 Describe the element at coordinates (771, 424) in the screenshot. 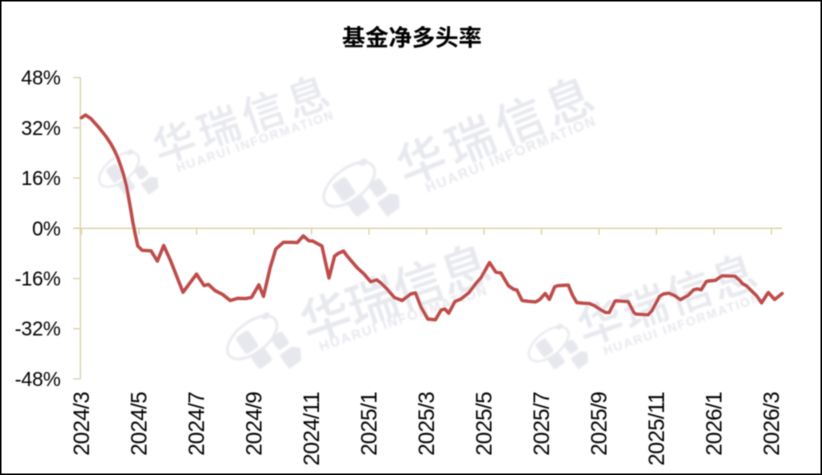

I see `svg-text: 2026/3` at that location.